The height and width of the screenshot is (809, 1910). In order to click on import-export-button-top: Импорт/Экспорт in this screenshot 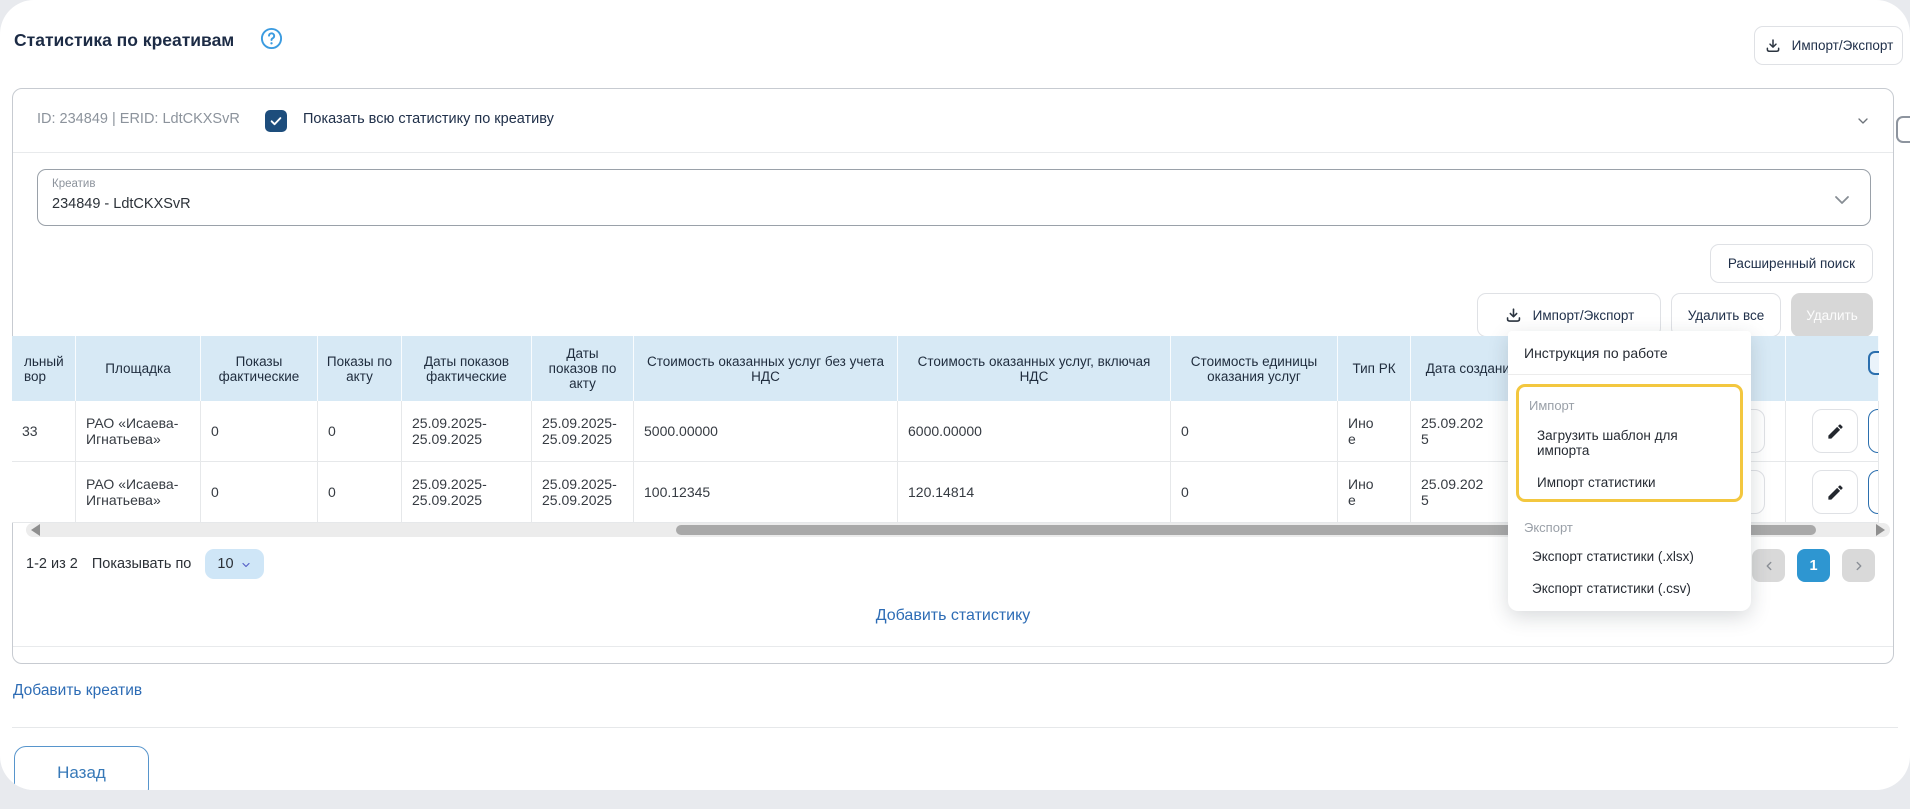, I will do `click(1828, 45)`.